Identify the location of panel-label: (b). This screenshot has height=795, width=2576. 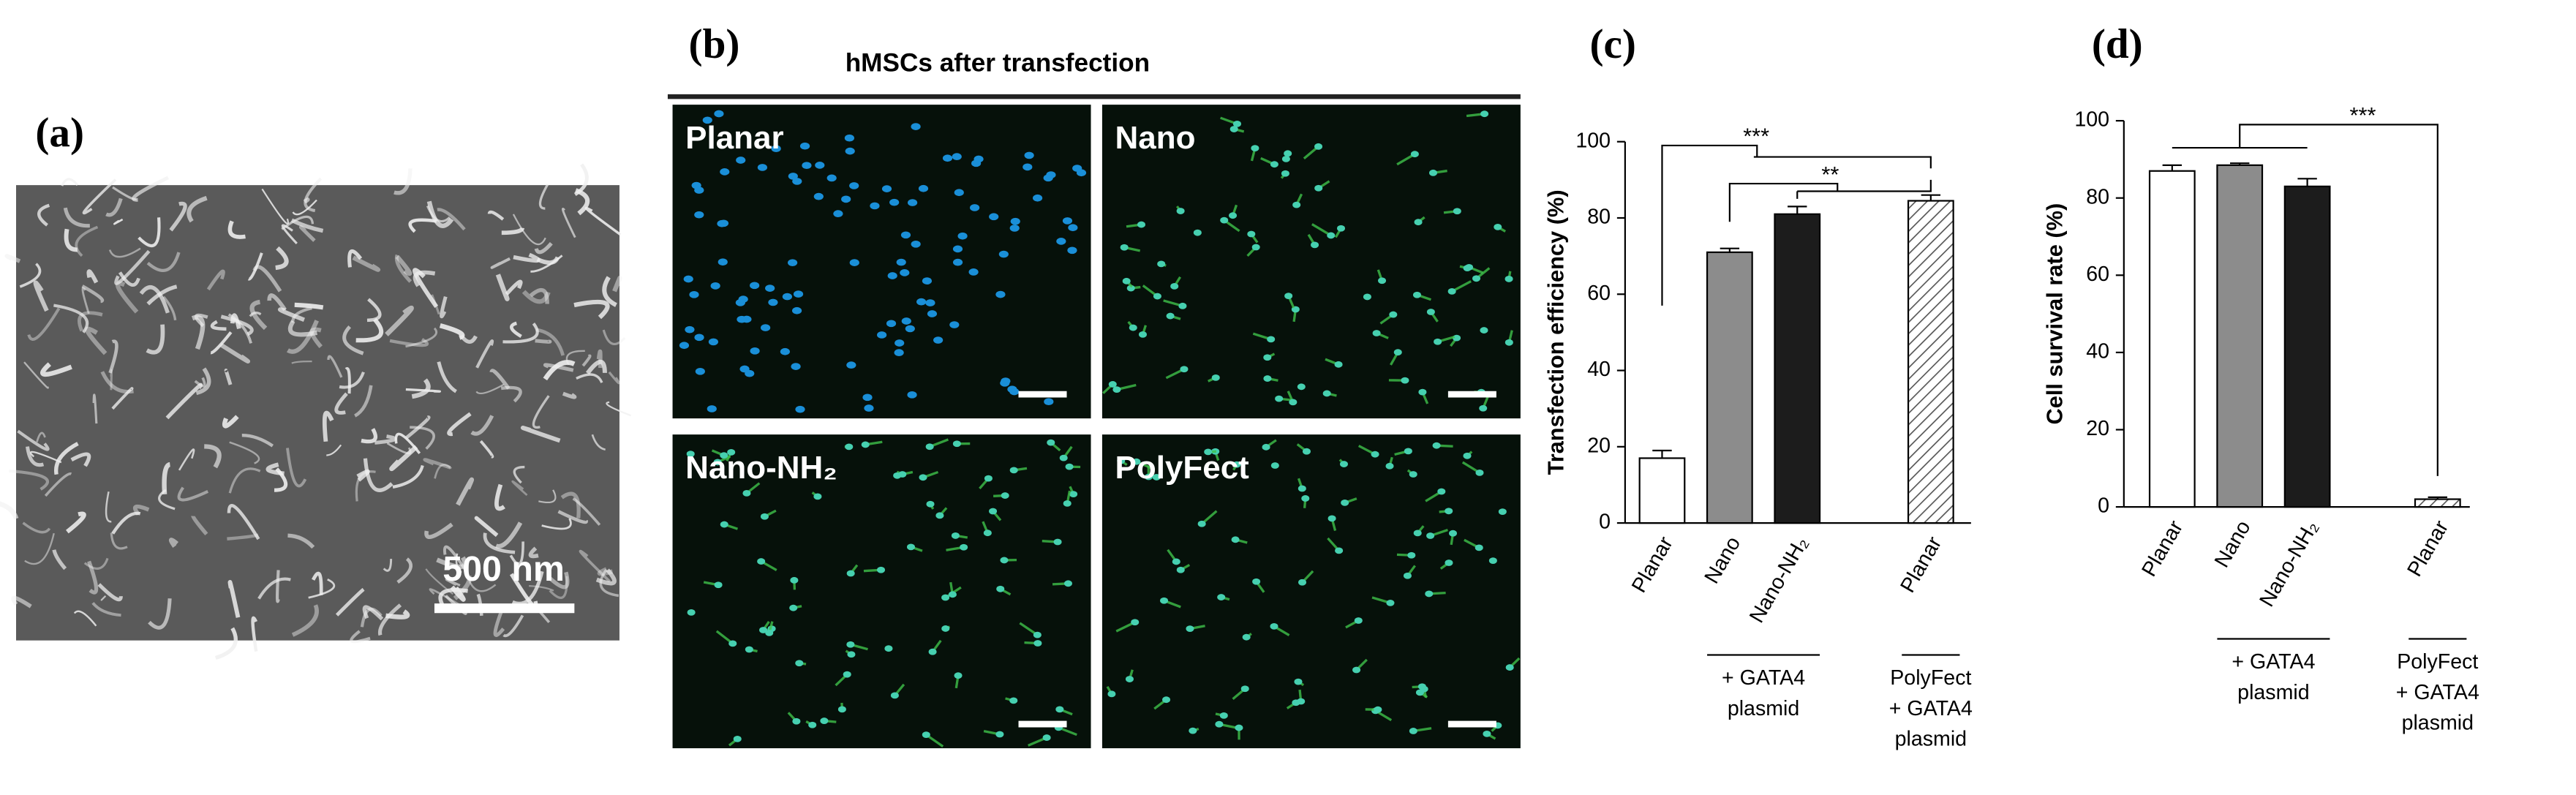
(714, 44).